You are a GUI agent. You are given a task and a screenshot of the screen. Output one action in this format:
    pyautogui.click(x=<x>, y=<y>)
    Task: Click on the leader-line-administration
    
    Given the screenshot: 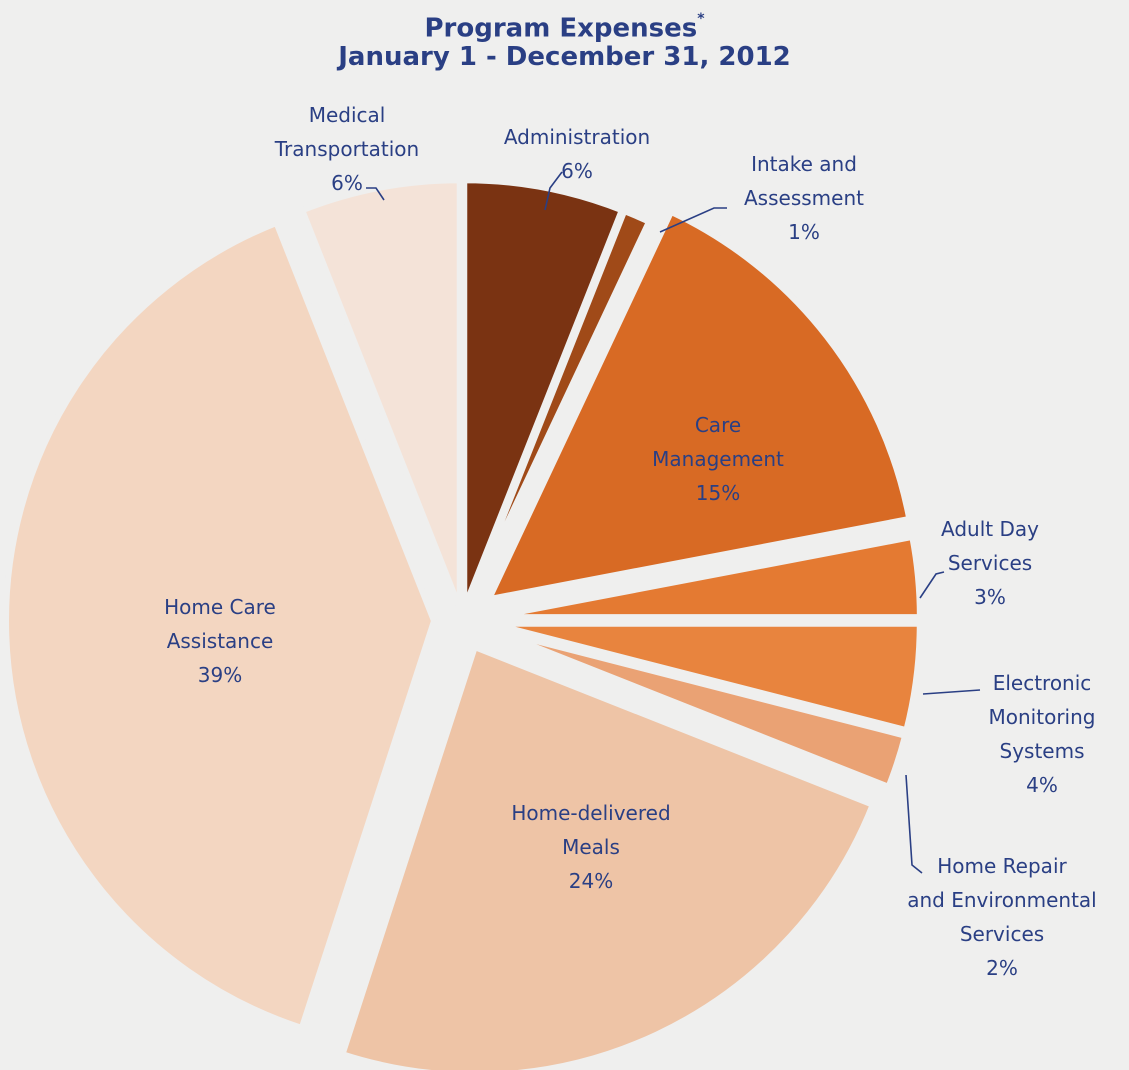 What is the action you would take?
    pyautogui.click(x=553, y=191)
    